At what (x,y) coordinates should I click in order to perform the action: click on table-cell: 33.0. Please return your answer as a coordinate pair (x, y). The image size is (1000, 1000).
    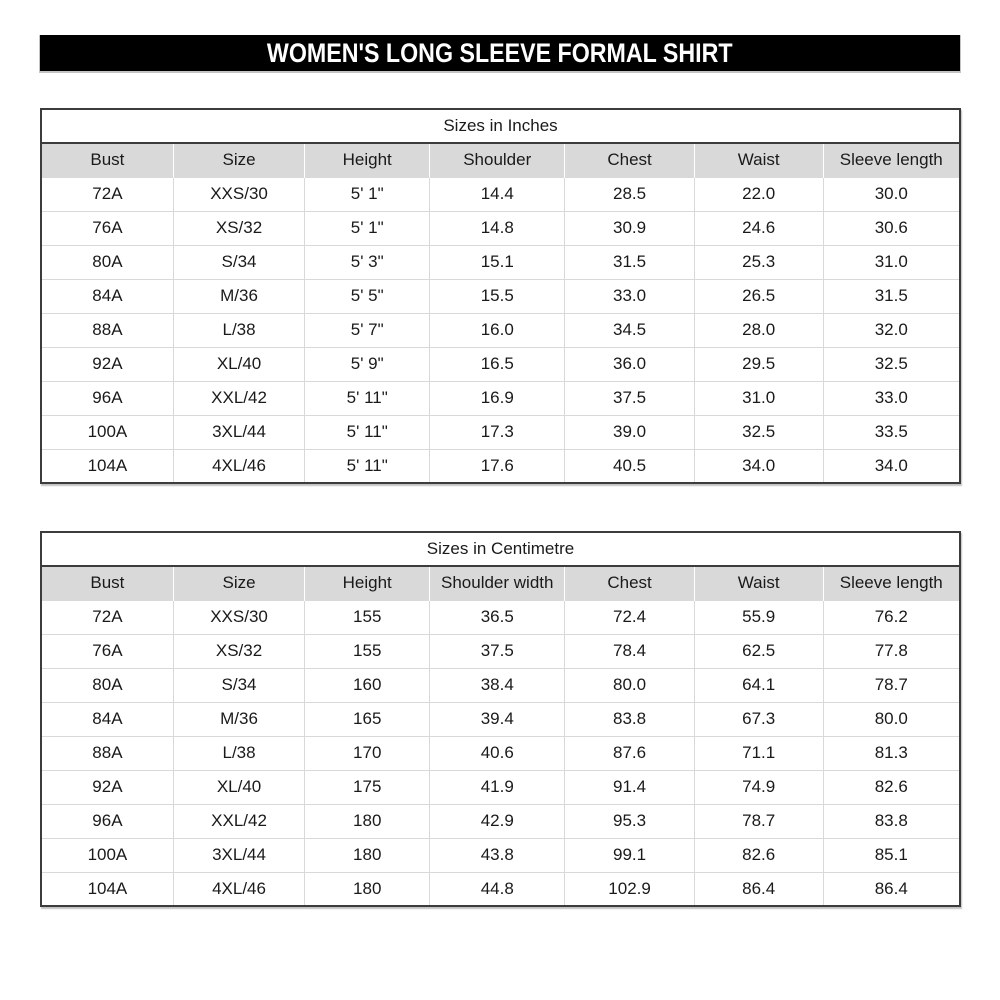
    Looking at the image, I should click on (629, 295).